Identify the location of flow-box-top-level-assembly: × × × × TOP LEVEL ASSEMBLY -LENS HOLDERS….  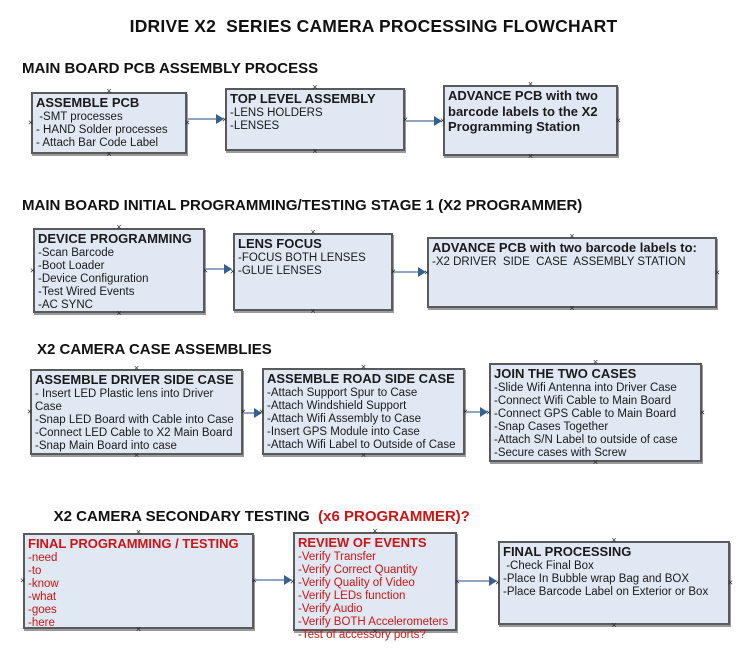
(315, 119).